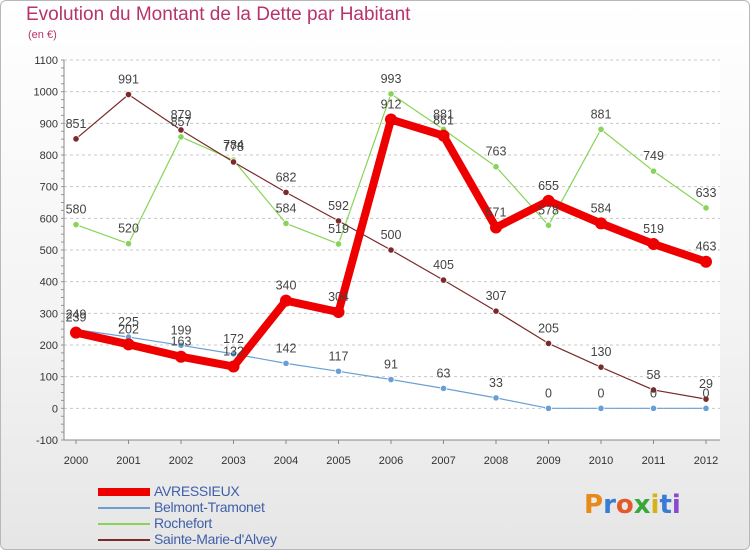  What do you see at coordinates (49, 156) in the screenshot?
I see `y-tick-label: 800` at bounding box center [49, 156].